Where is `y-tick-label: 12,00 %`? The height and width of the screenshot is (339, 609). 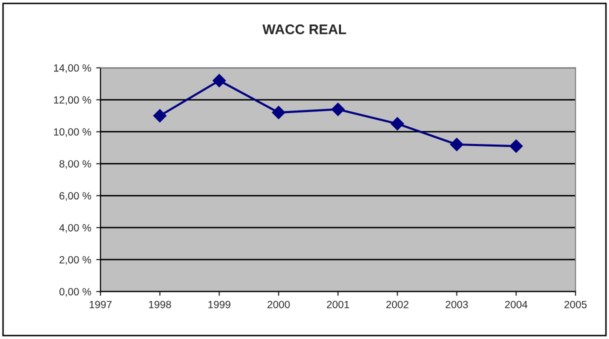
y-tick-label: 12,00 % is located at coordinates (73, 100).